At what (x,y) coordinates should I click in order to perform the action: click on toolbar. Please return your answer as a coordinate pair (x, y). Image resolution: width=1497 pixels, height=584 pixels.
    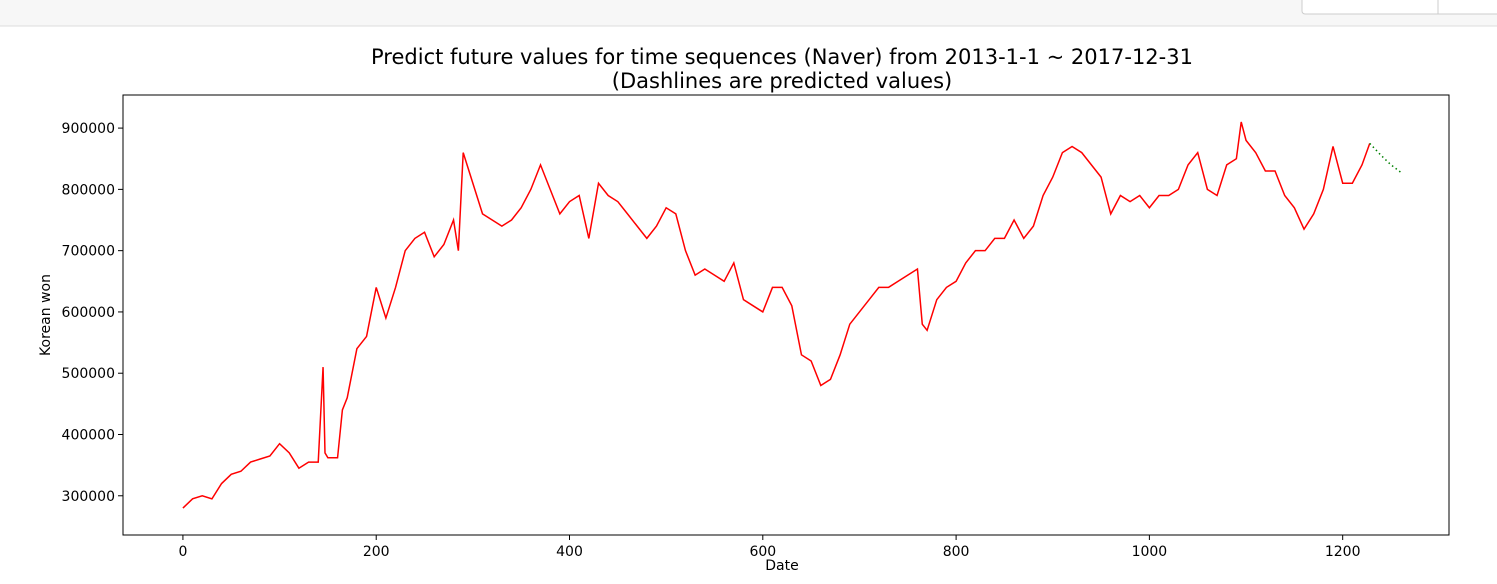
    Looking at the image, I should click on (748, 13).